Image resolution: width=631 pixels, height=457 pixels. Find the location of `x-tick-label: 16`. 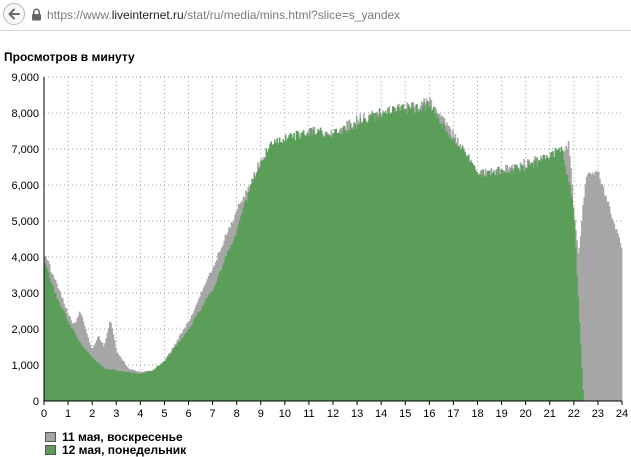

x-tick-label: 16 is located at coordinates (429, 414).